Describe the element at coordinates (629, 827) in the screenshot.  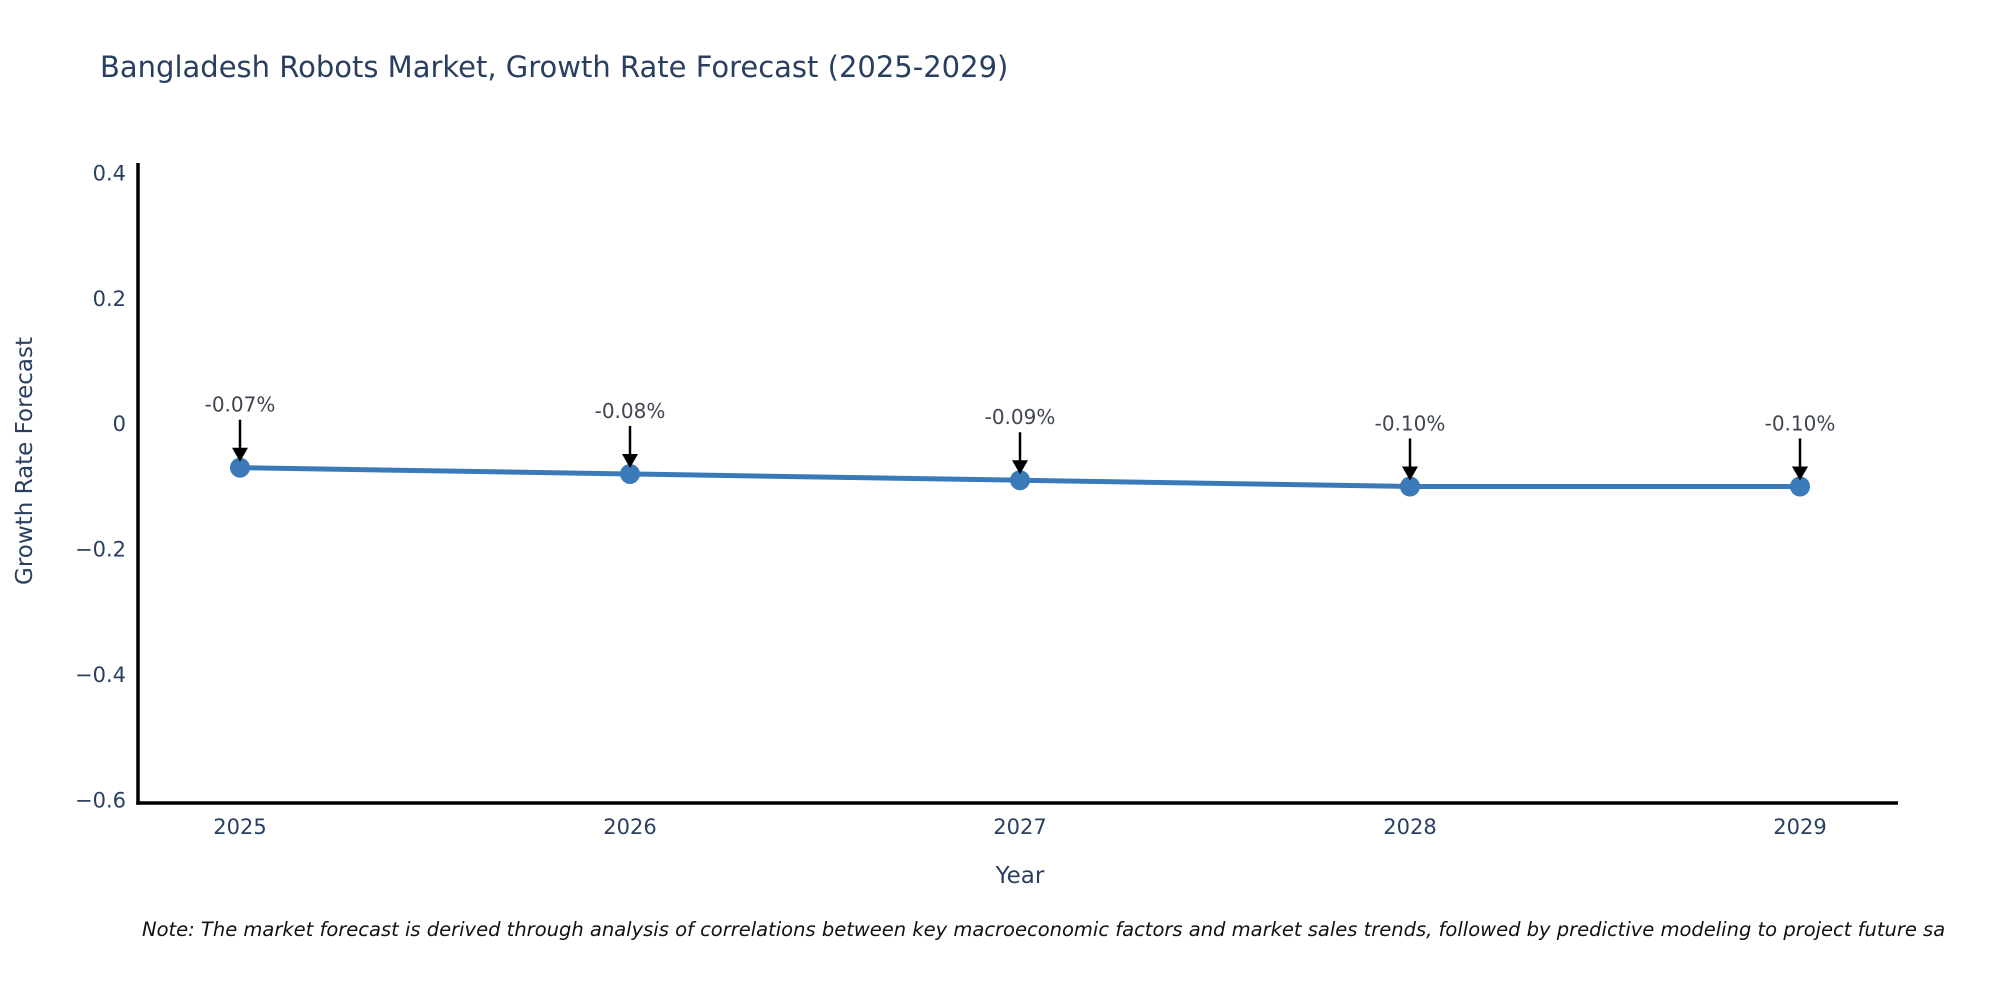
I see `x-tick-label: 2026` at that location.